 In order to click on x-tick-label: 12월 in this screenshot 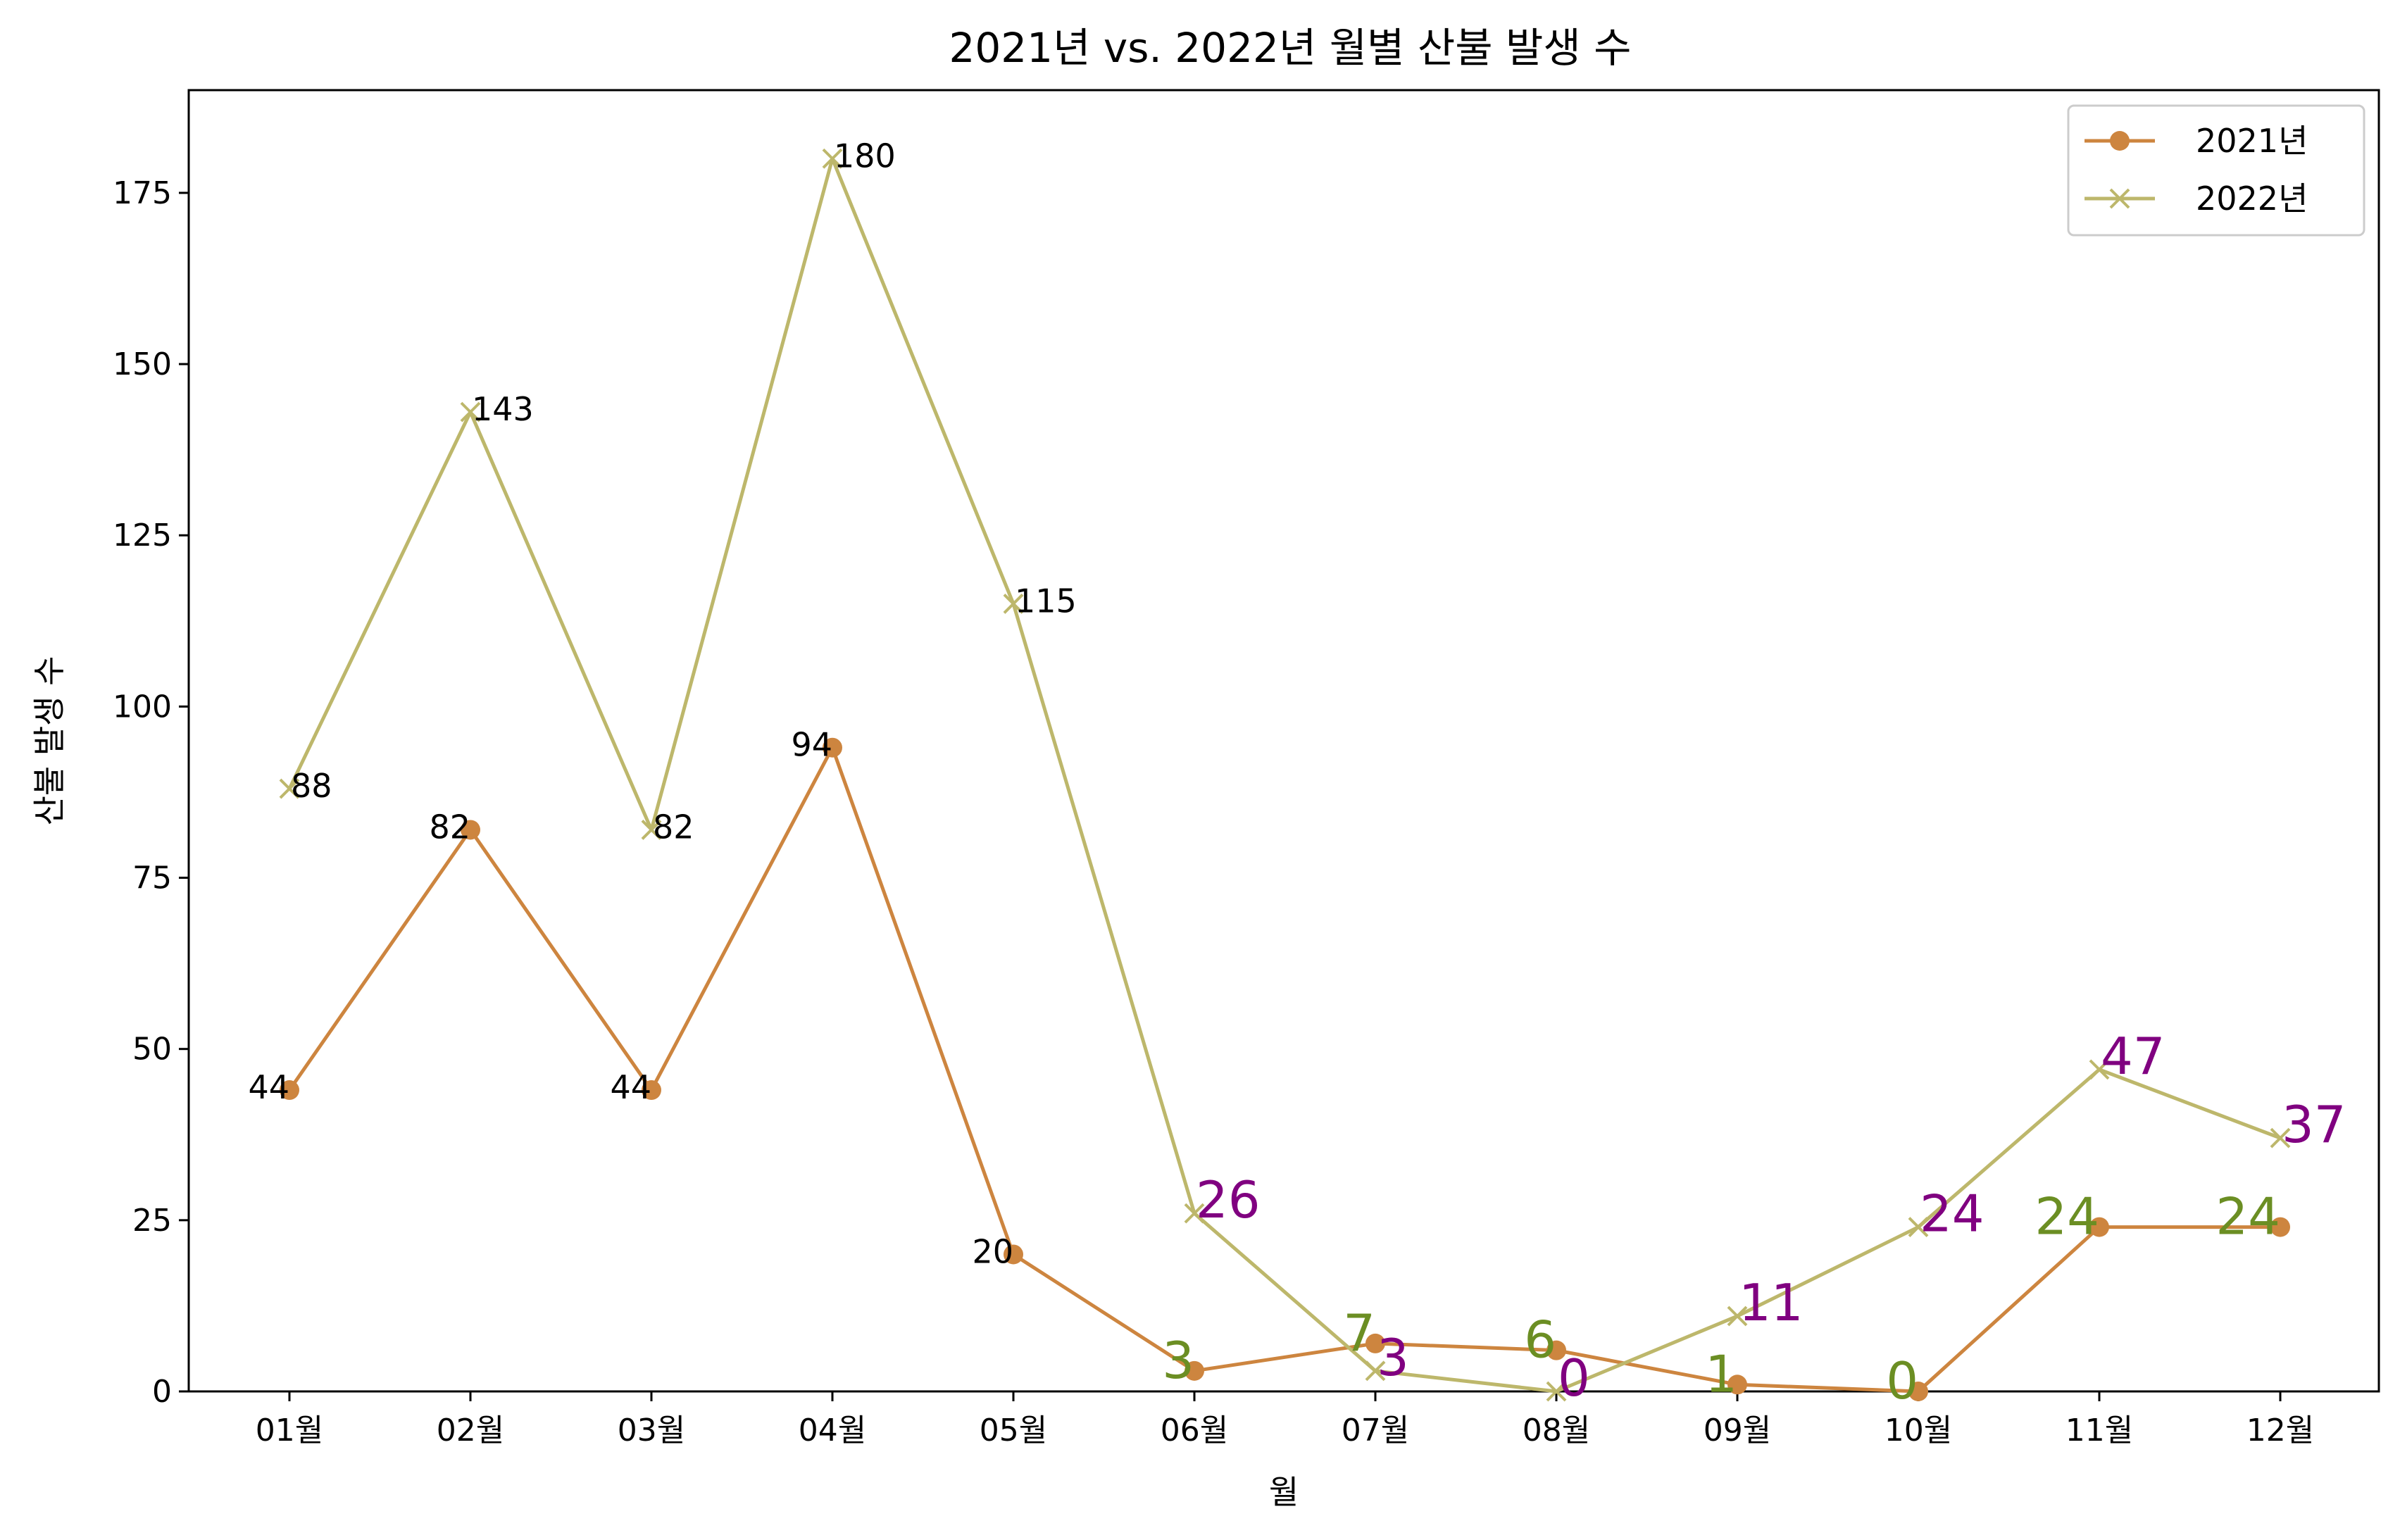, I will do `click(2280, 1430)`.